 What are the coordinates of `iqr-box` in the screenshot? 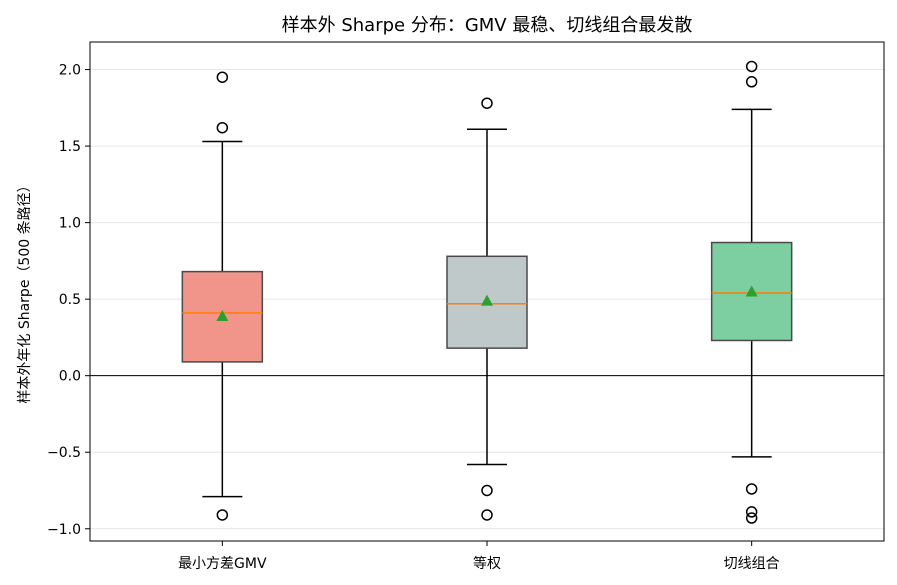 It's located at (751, 291).